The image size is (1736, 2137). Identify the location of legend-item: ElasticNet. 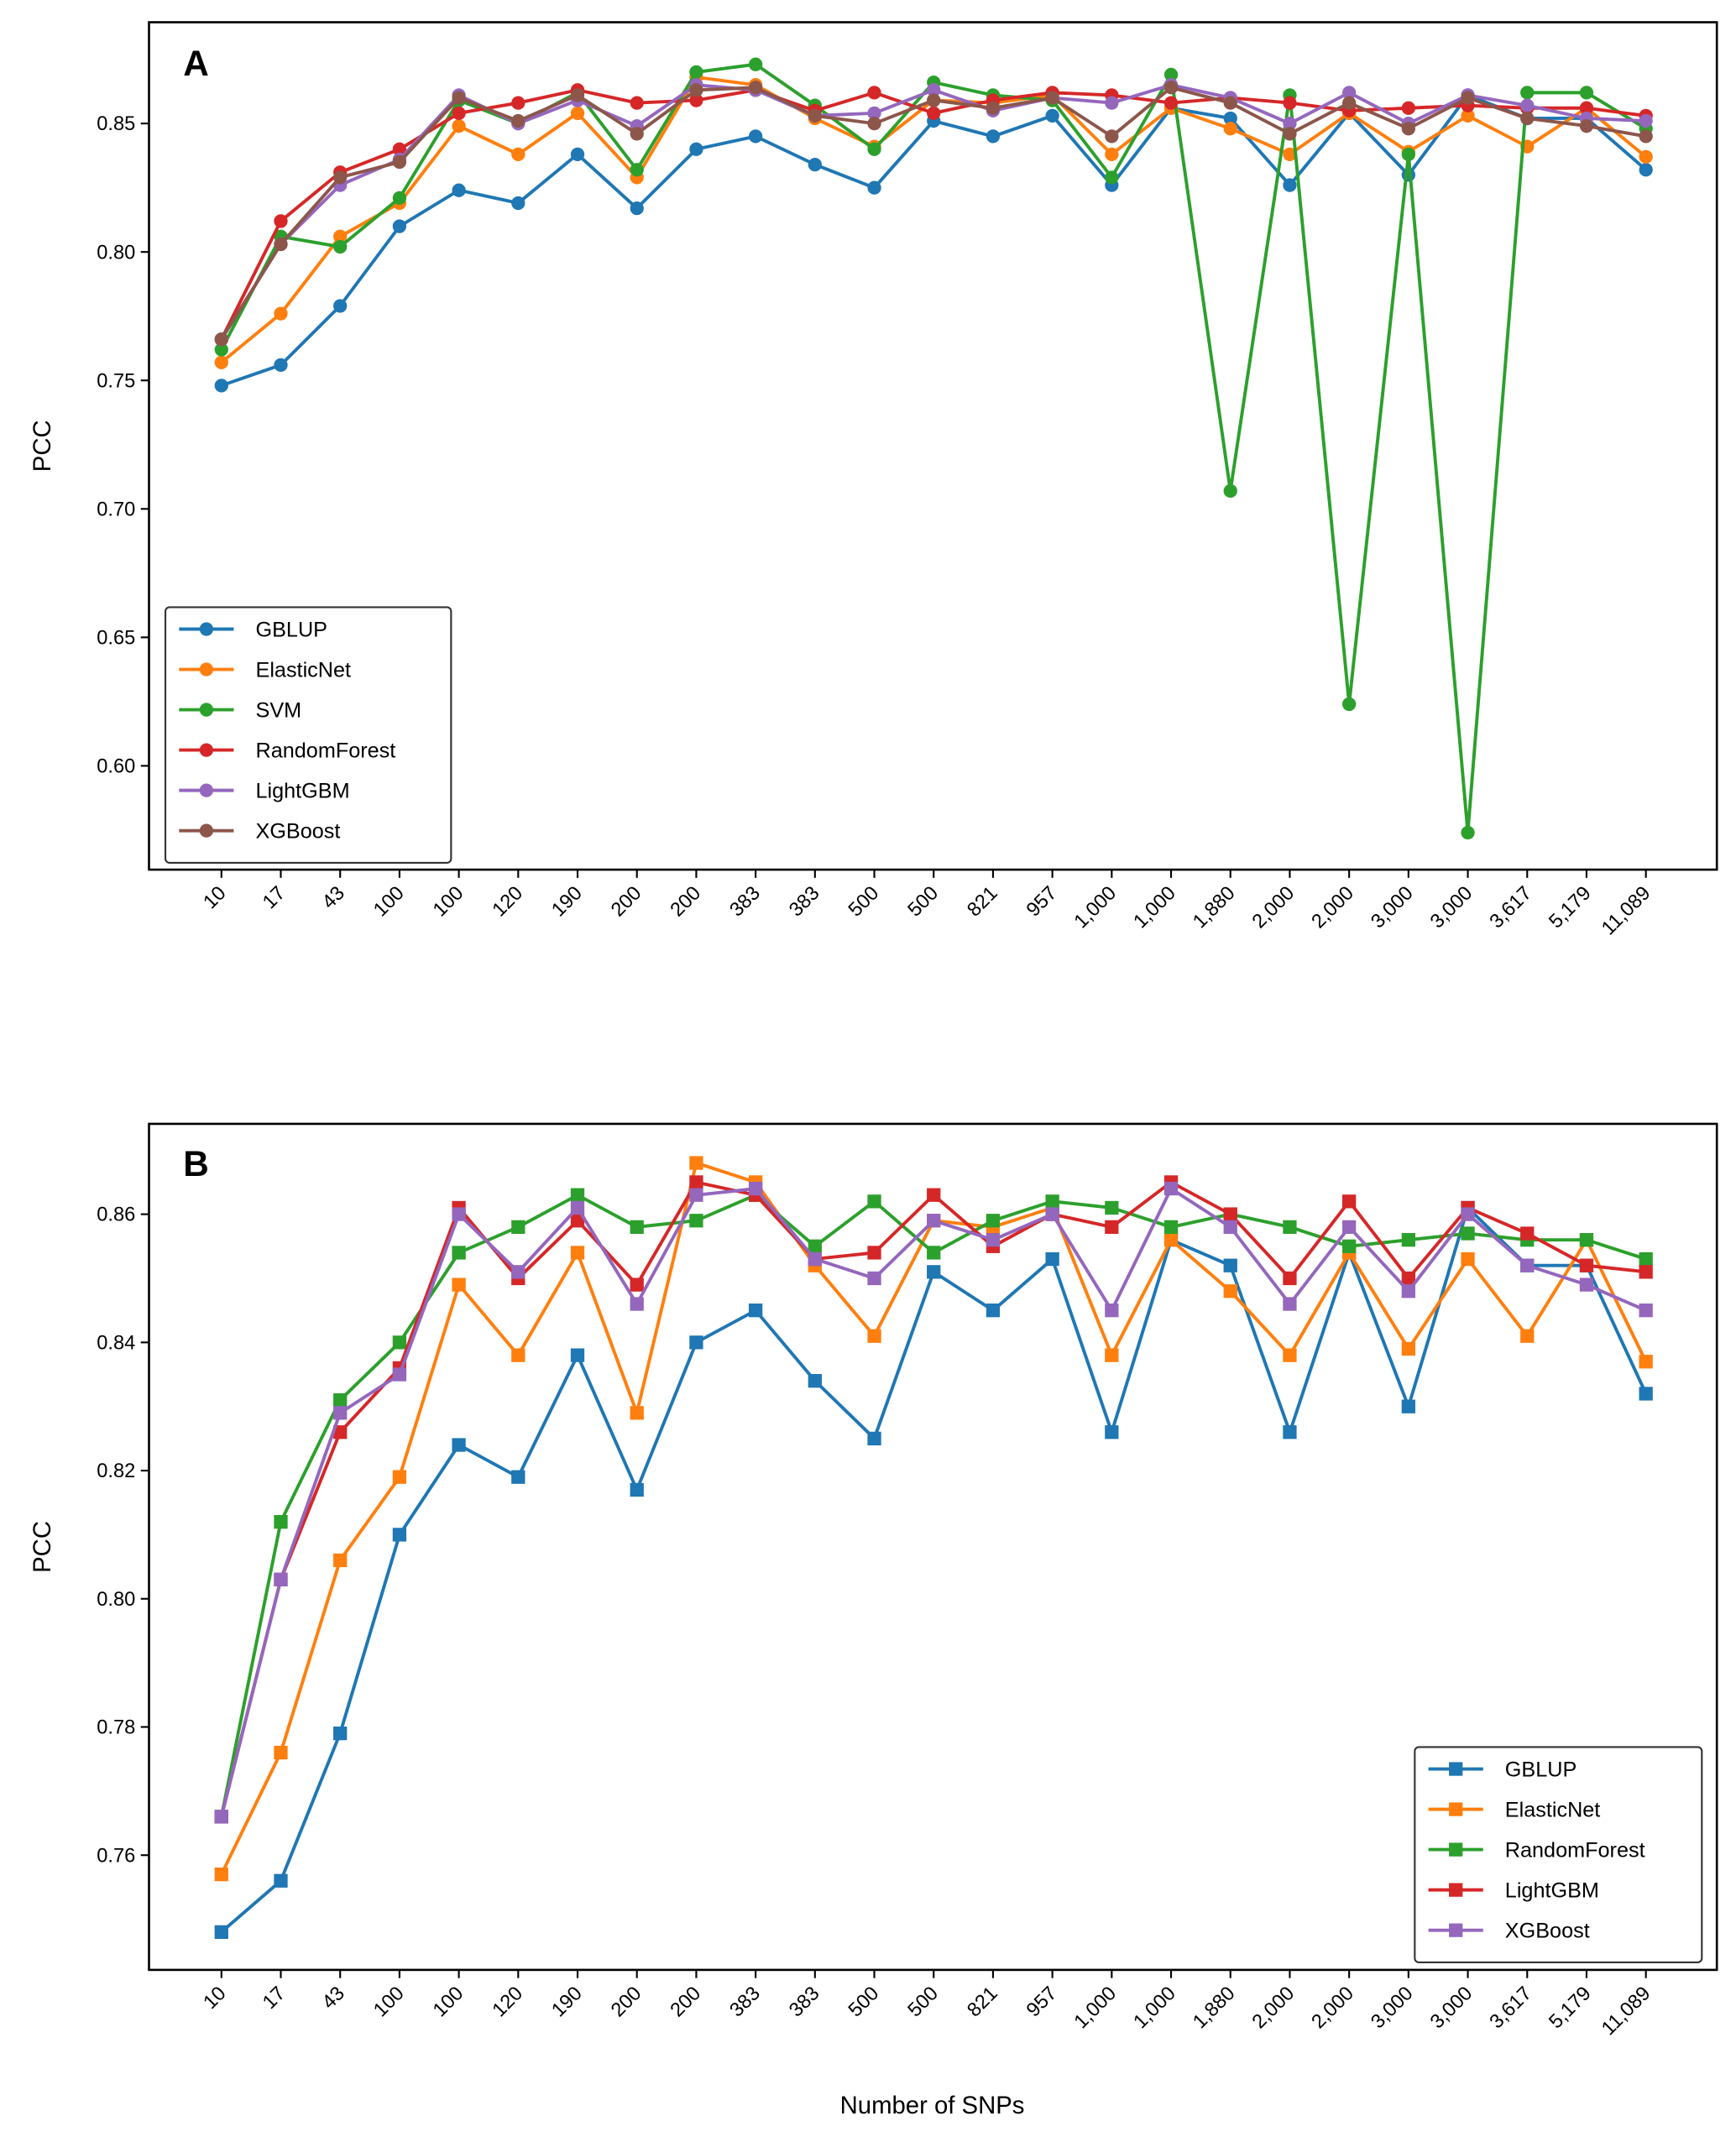
(1514, 1810).